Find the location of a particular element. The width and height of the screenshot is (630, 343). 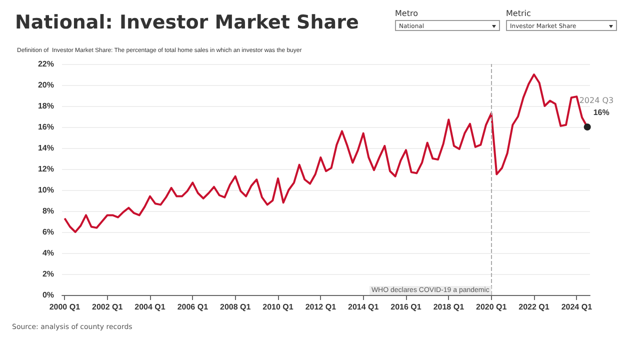

y-tick-label: 22% is located at coordinates (46, 64).